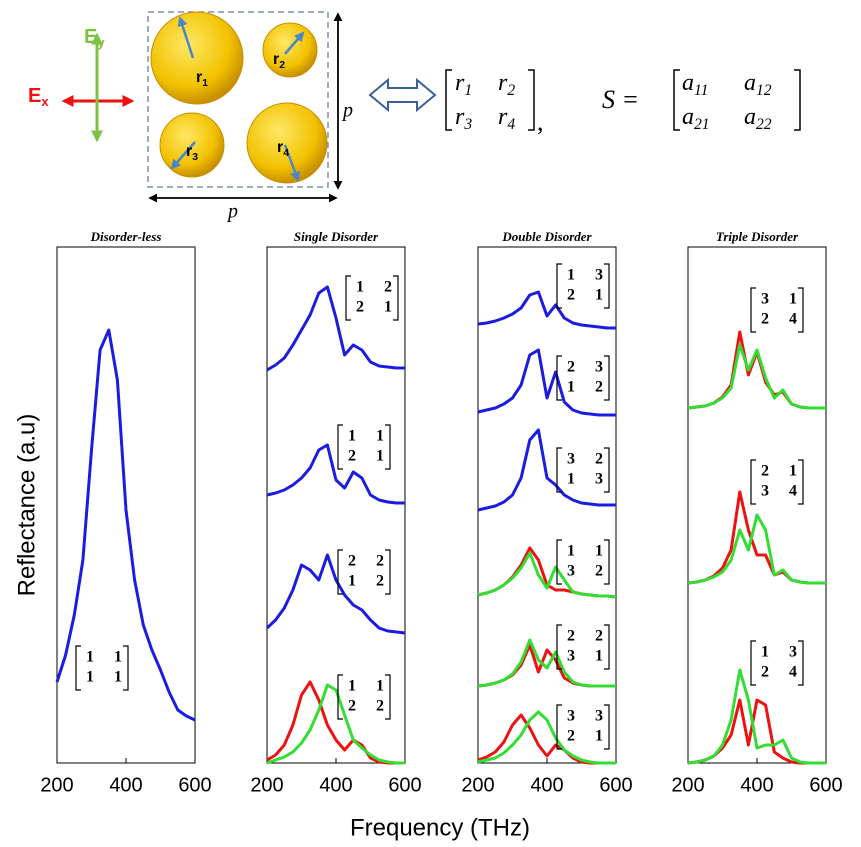 The image size is (861, 847). Describe the element at coordinates (757, 236) in the screenshot. I see `panel-title: Triple Disorder` at that location.